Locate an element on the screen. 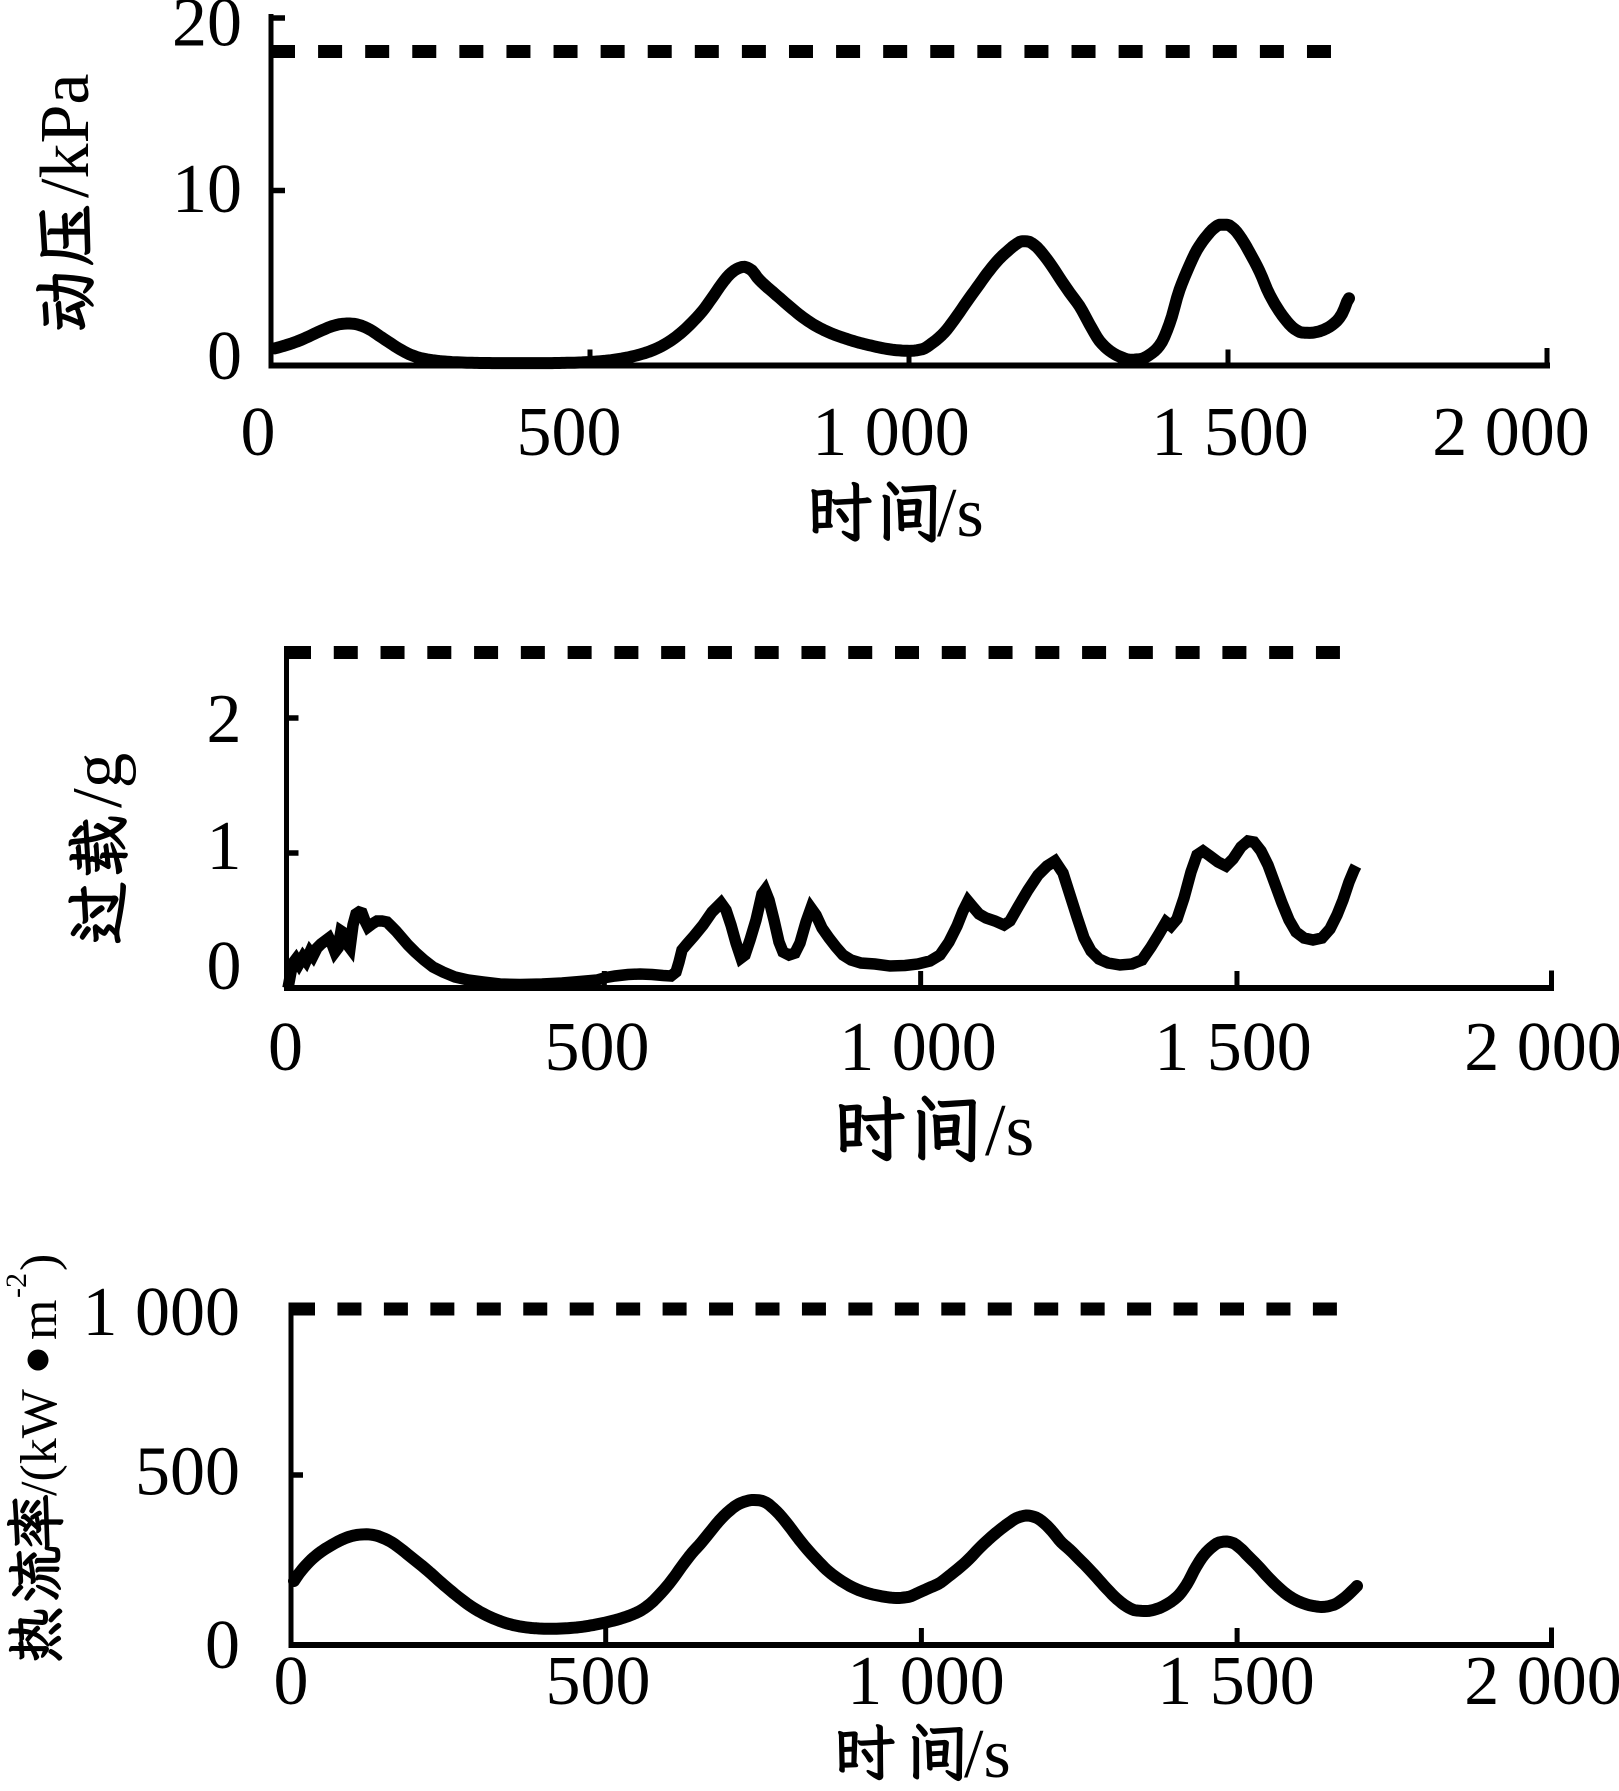 This screenshot has width=1619, height=1791. svg-text: /kPa is located at coordinates (65, 136).